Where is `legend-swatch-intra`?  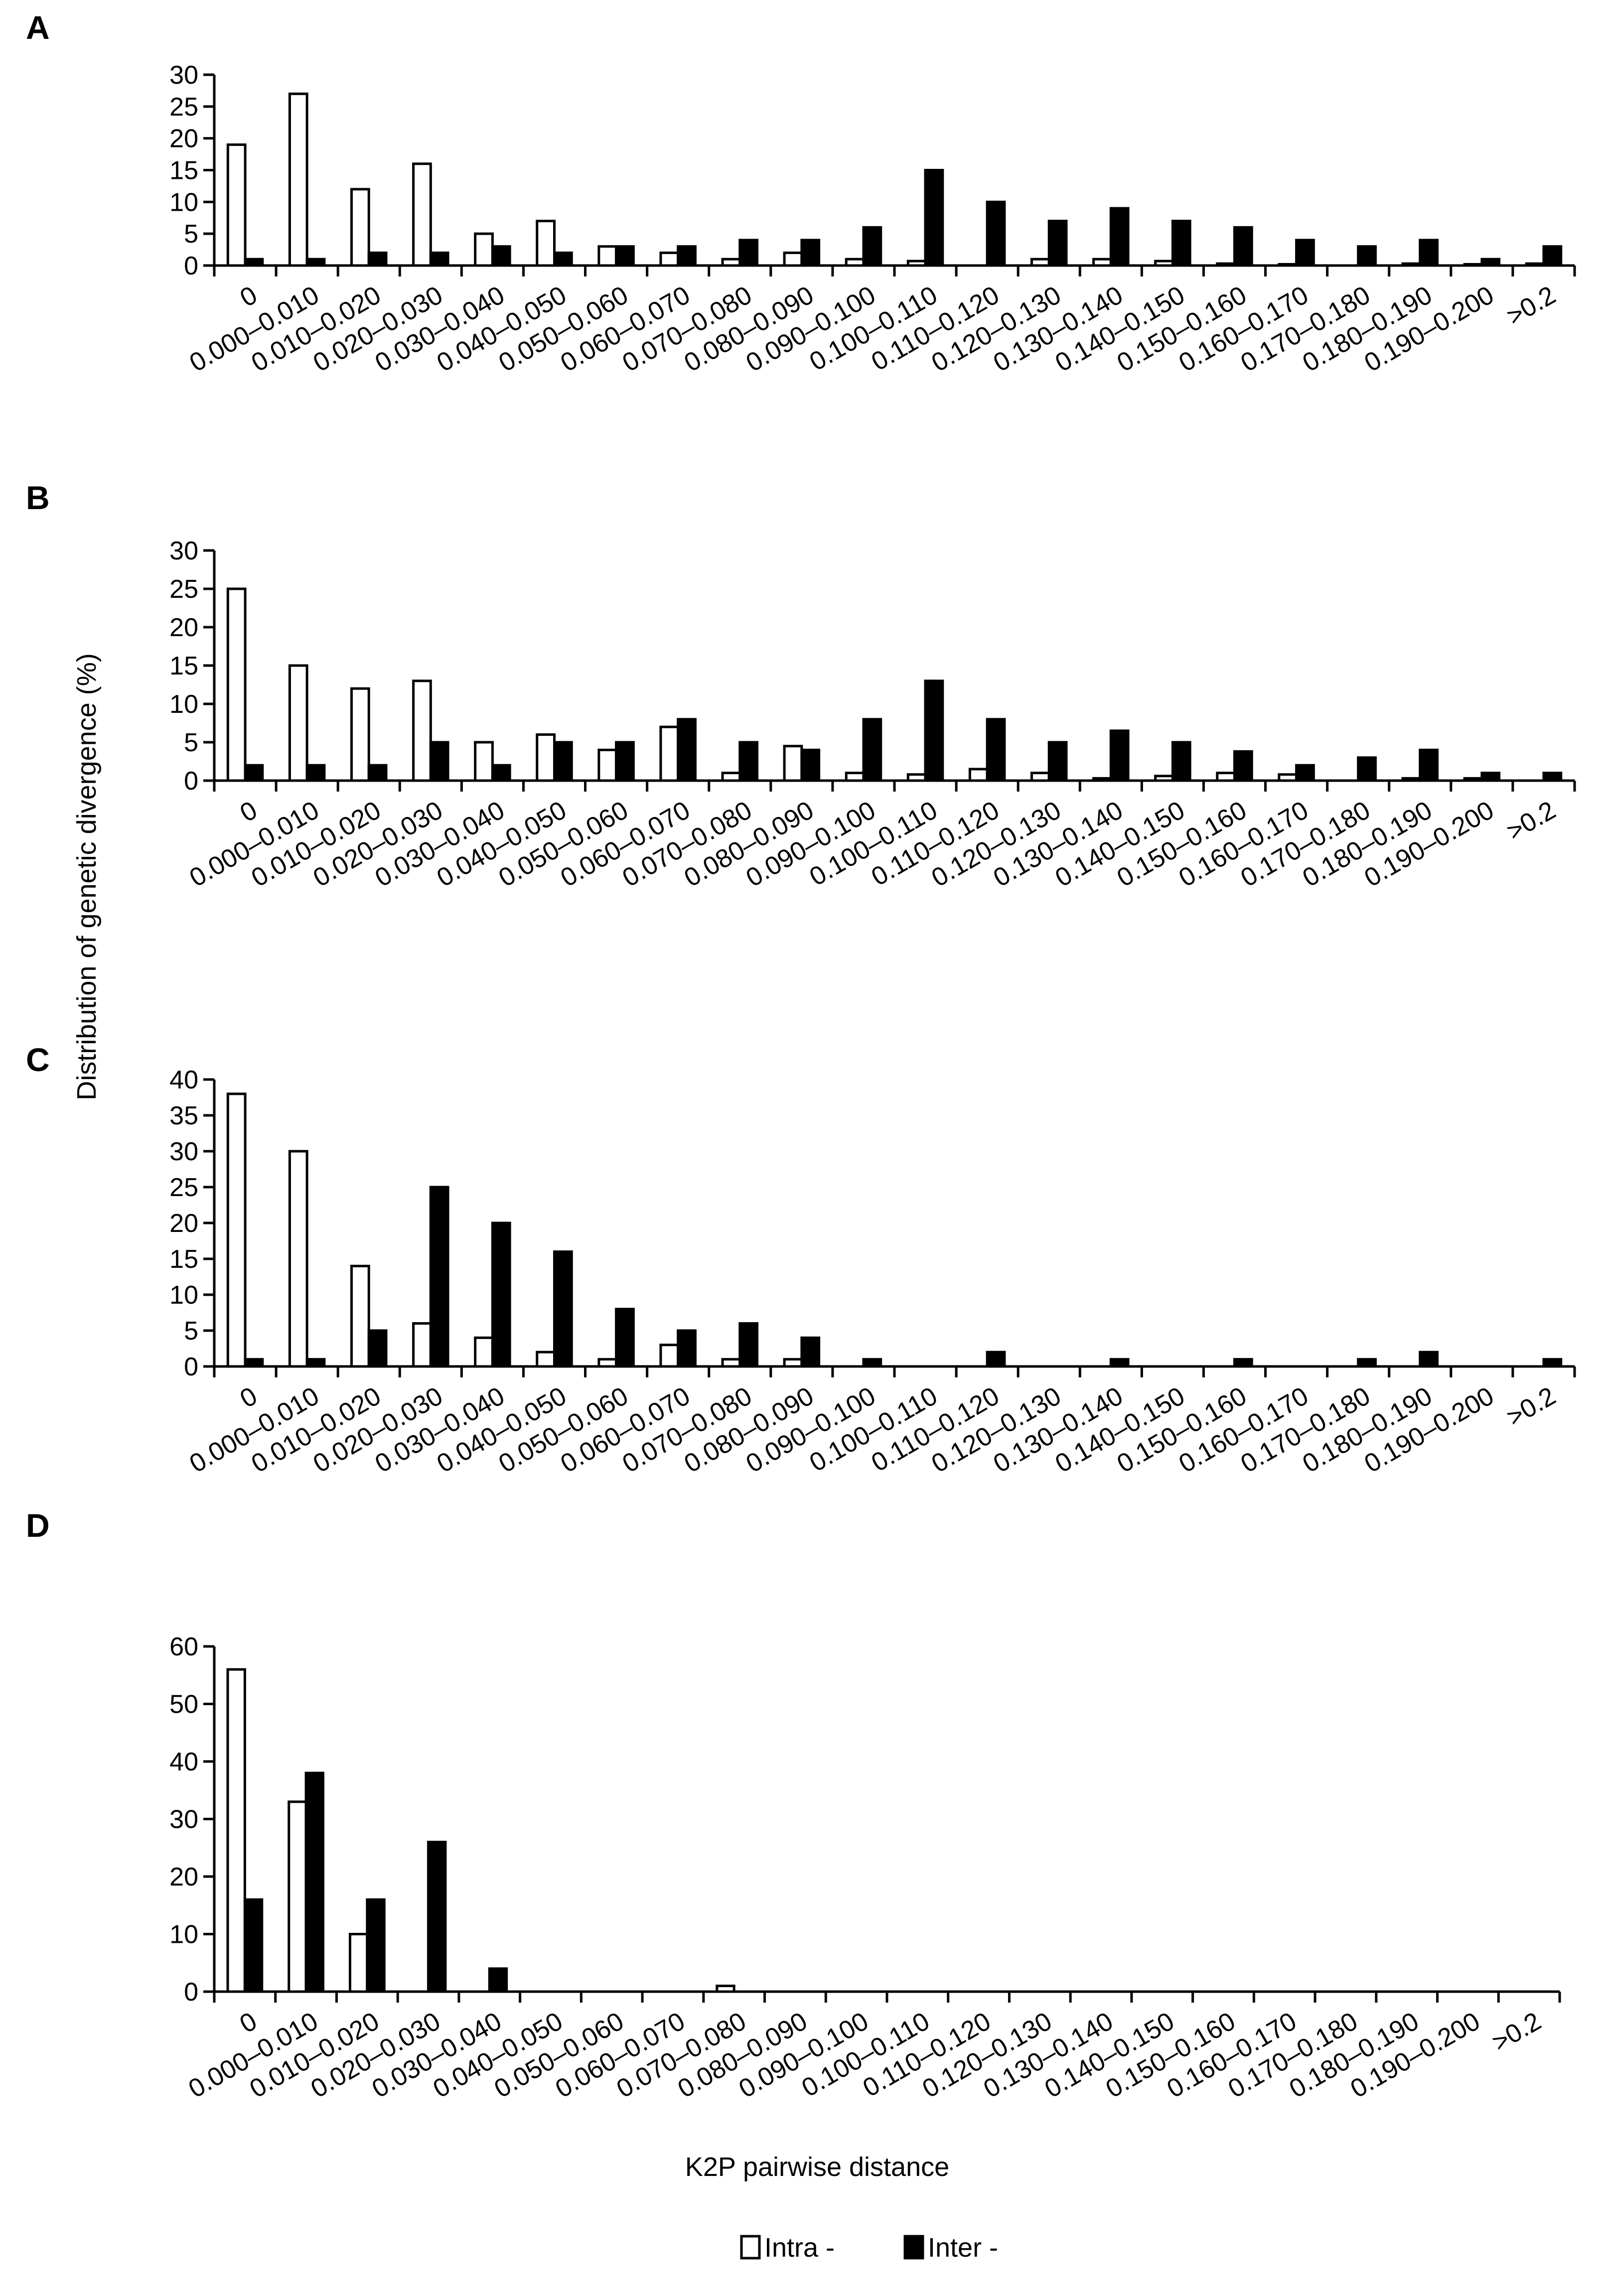 legend-swatch-intra is located at coordinates (750, 2247).